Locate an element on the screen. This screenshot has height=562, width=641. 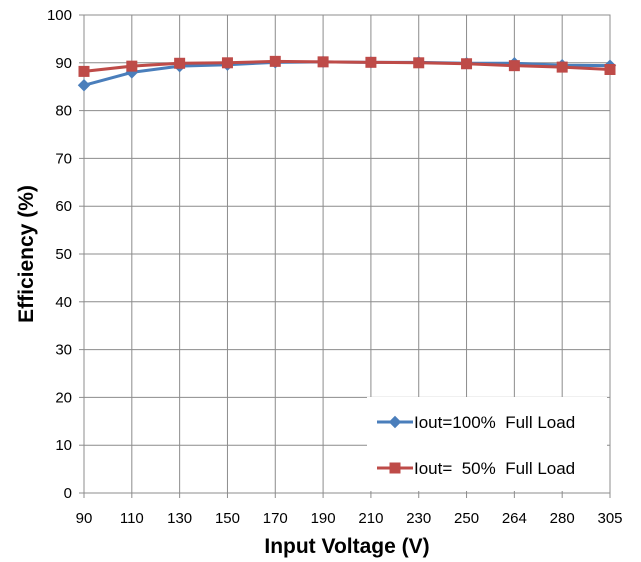
x-tick-label: 230 is located at coordinates (418, 518).